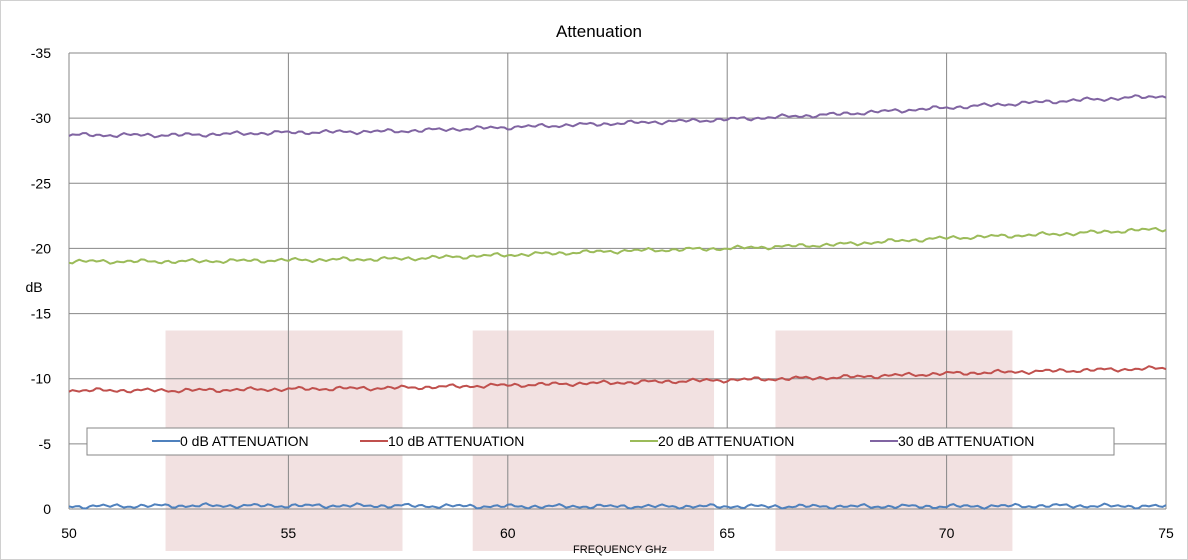 The height and width of the screenshot is (560, 1188). Describe the element at coordinates (41, 314) in the screenshot. I see `y-tick-label-3: -15` at that location.